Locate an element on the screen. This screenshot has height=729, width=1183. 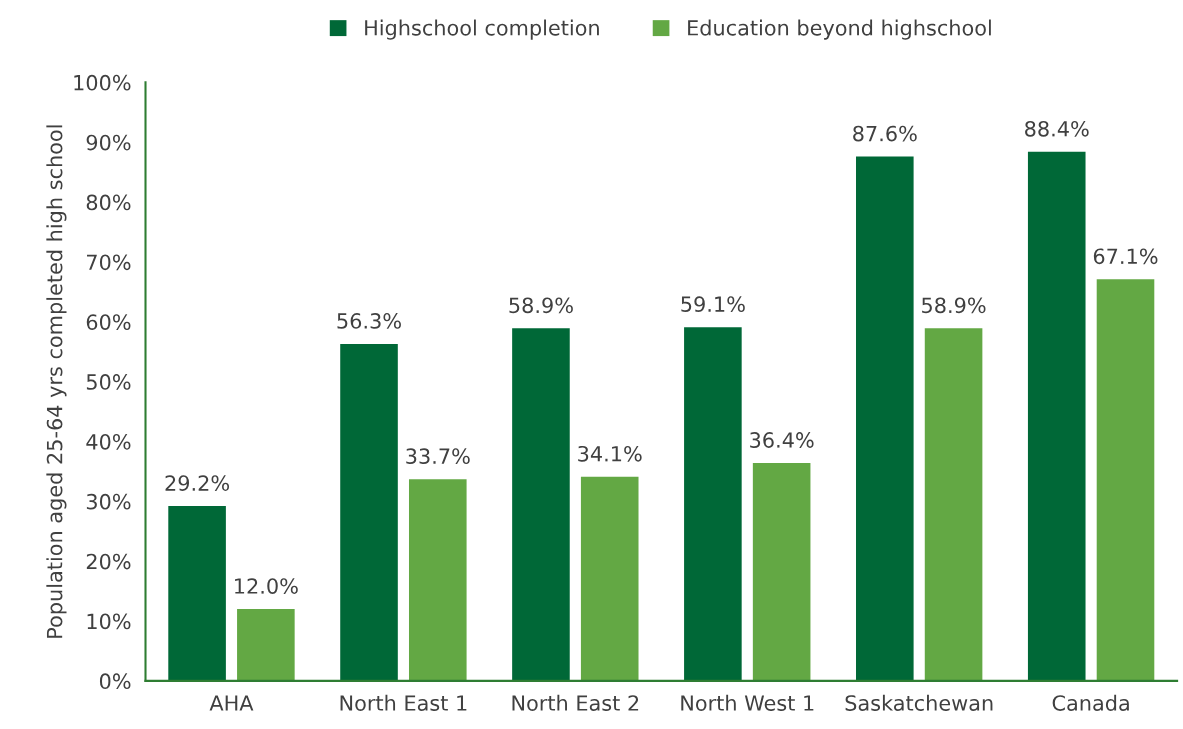
data-label: 67.1% is located at coordinates (1125, 256).